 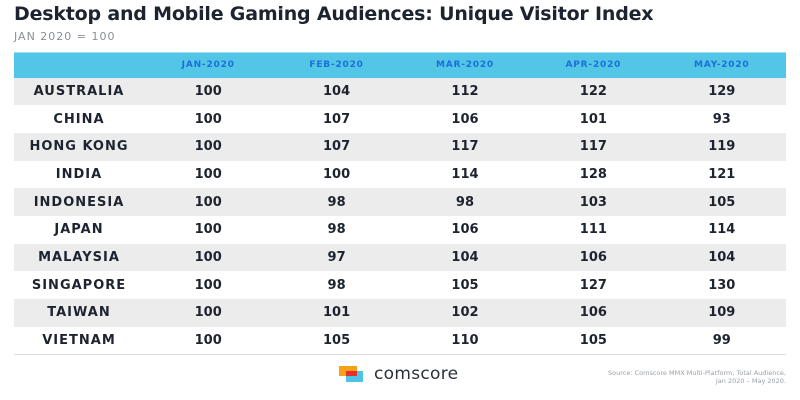 I want to click on index-value-cell: 127, so click(x=593, y=285).